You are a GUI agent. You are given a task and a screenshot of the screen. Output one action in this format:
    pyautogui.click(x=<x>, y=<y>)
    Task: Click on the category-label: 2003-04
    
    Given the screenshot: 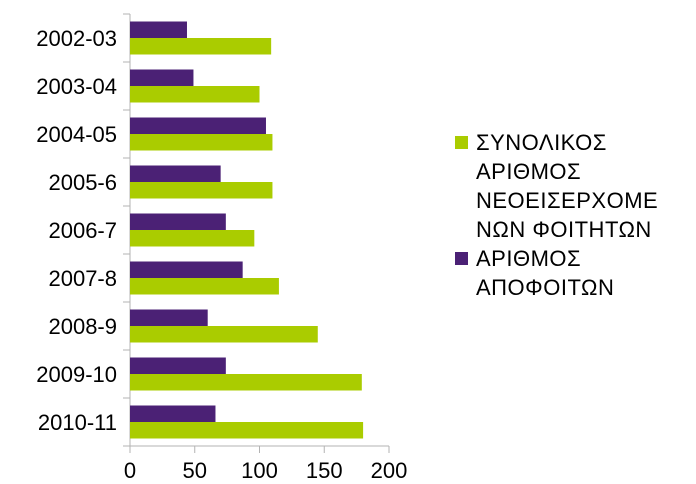 What is the action you would take?
    pyautogui.click(x=76, y=86)
    